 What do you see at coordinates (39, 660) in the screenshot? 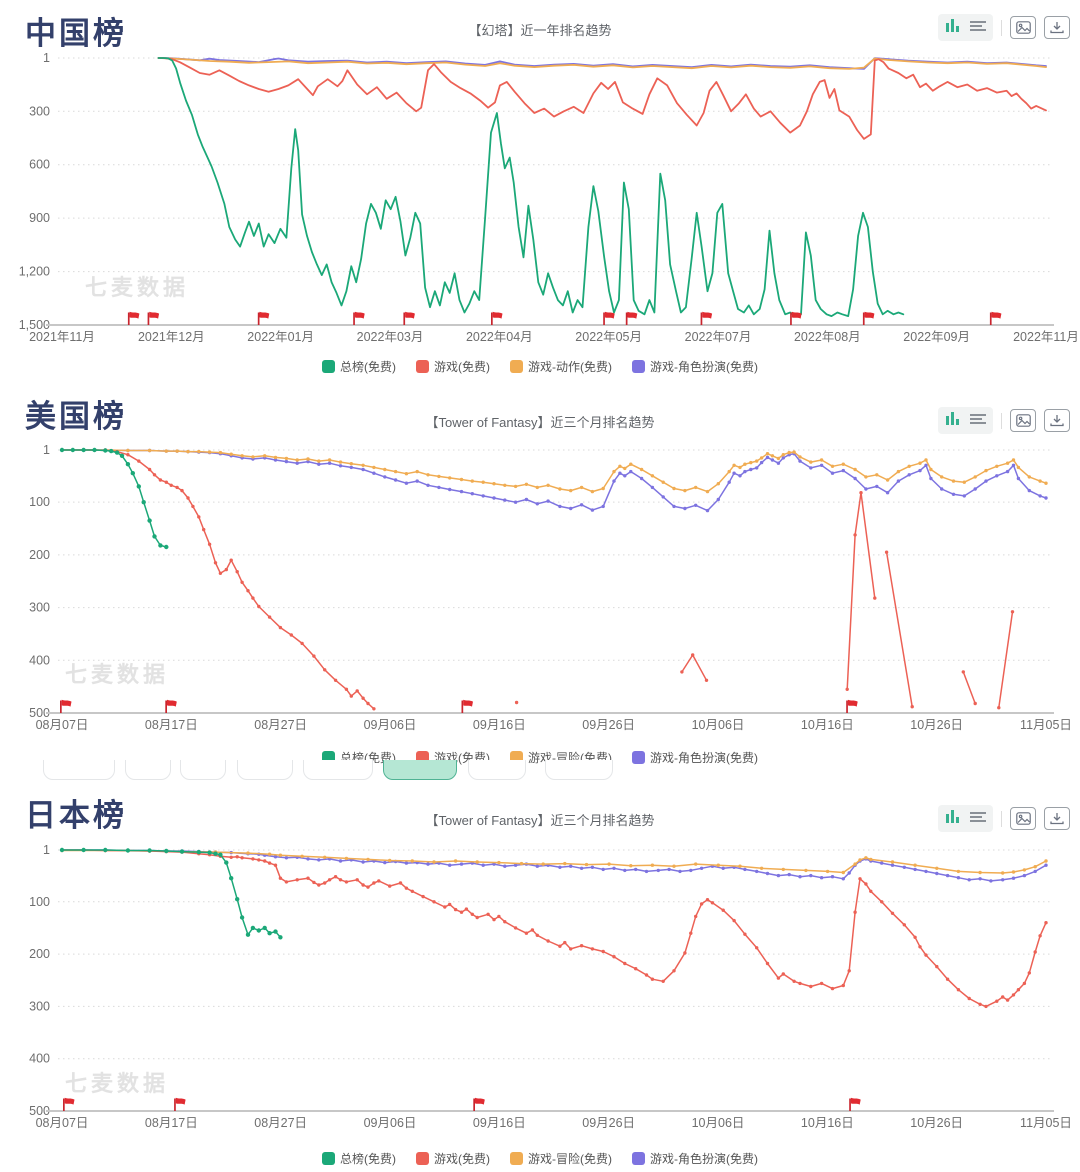
I see `svg-text: 400` at bounding box center [39, 660].